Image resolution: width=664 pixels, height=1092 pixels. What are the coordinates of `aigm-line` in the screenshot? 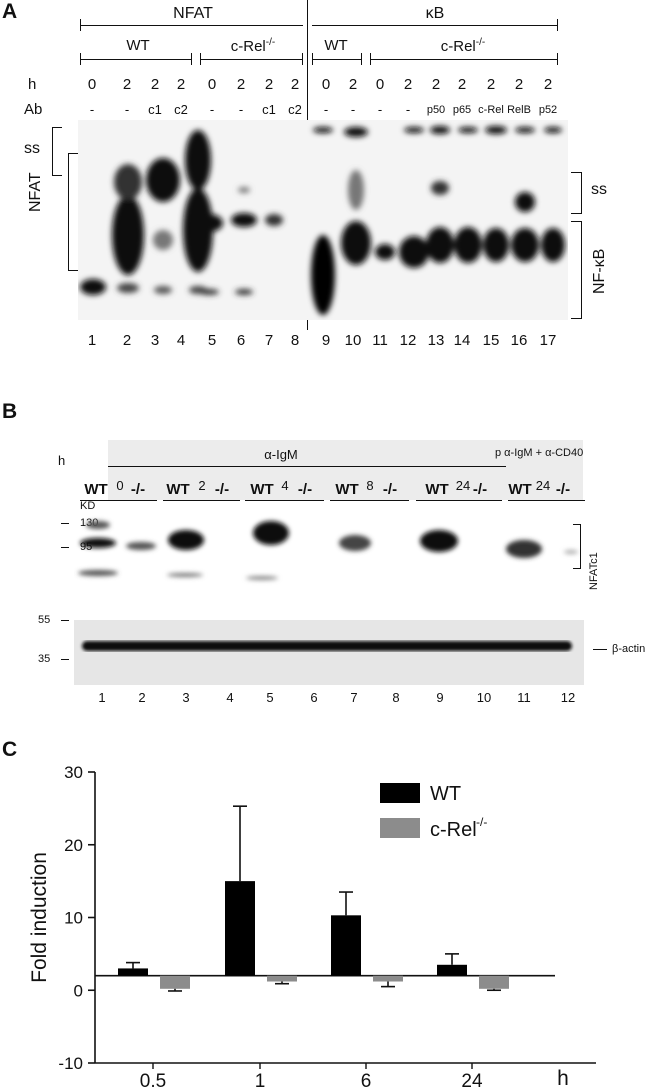 It's located at (307, 466).